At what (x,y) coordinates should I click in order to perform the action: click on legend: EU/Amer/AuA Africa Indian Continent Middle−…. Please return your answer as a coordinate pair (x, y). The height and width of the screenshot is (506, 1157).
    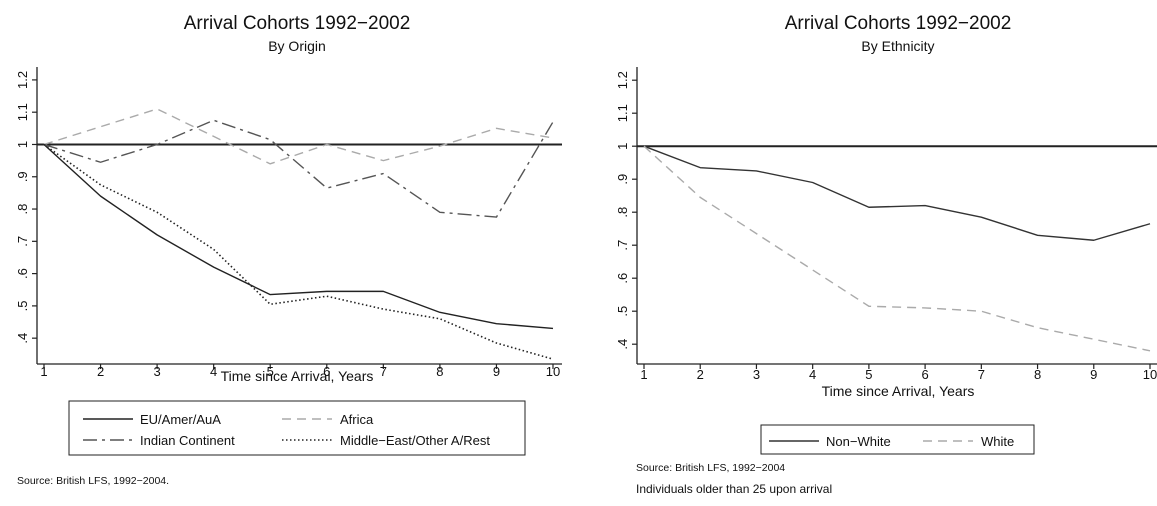
    Looking at the image, I should click on (297, 428).